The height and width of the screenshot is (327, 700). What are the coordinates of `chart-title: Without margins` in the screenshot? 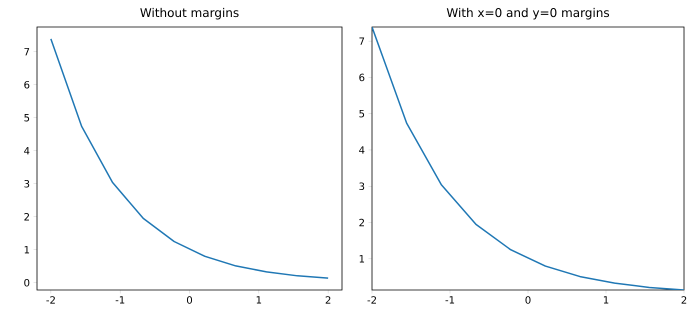 It's located at (189, 14).